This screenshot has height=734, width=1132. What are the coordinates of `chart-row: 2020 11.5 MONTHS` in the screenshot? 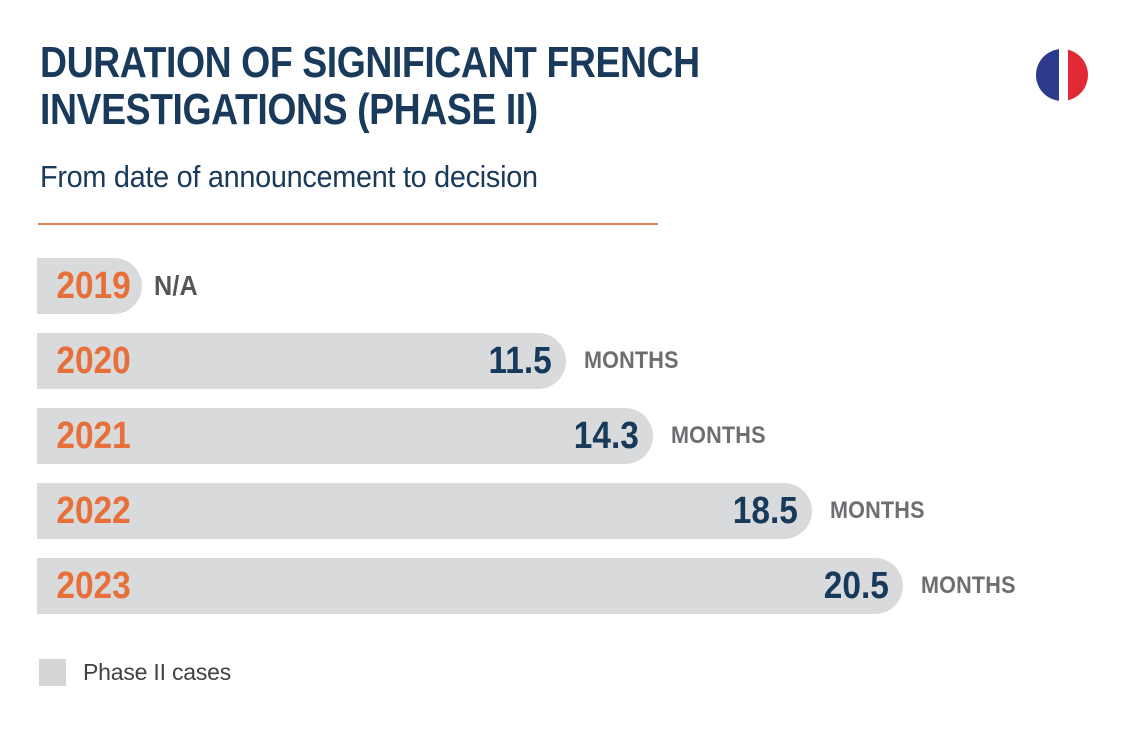 It's located at (577, 361).